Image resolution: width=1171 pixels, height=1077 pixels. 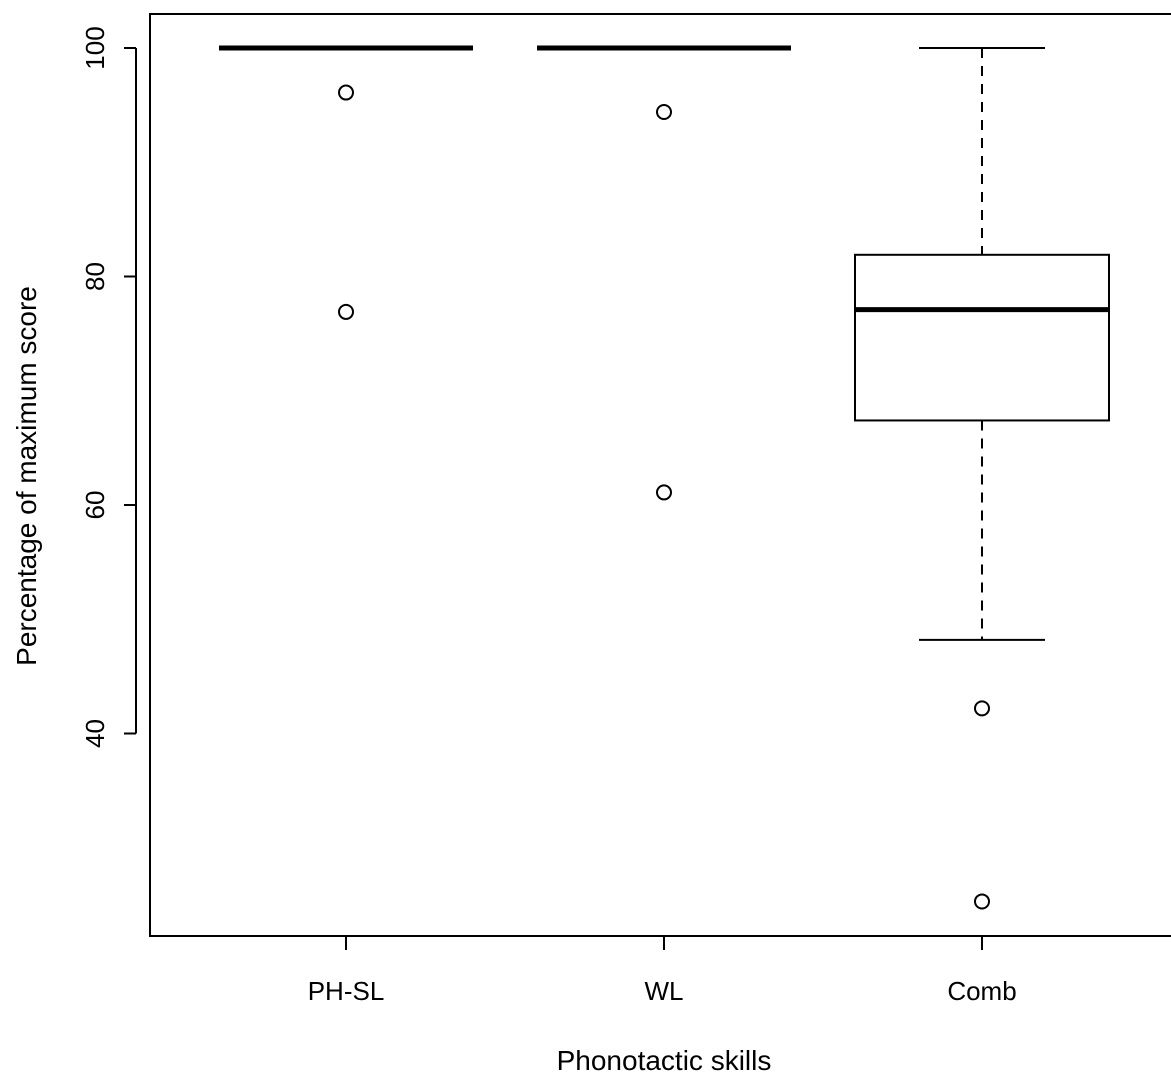 What do you see at coordinates (95, 505) in the screenshot?
I see `y-tick-label: 60` at bounding box center [95, 505].